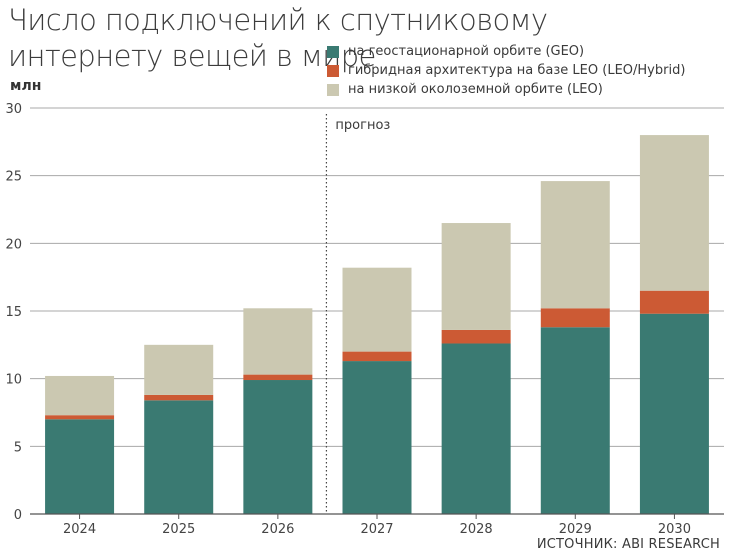 The image size is (731, 558). What do you see at coordinates (575, 420) in the screenshot?
I see `bar-geo-2029` at bounding box center [575, 420].